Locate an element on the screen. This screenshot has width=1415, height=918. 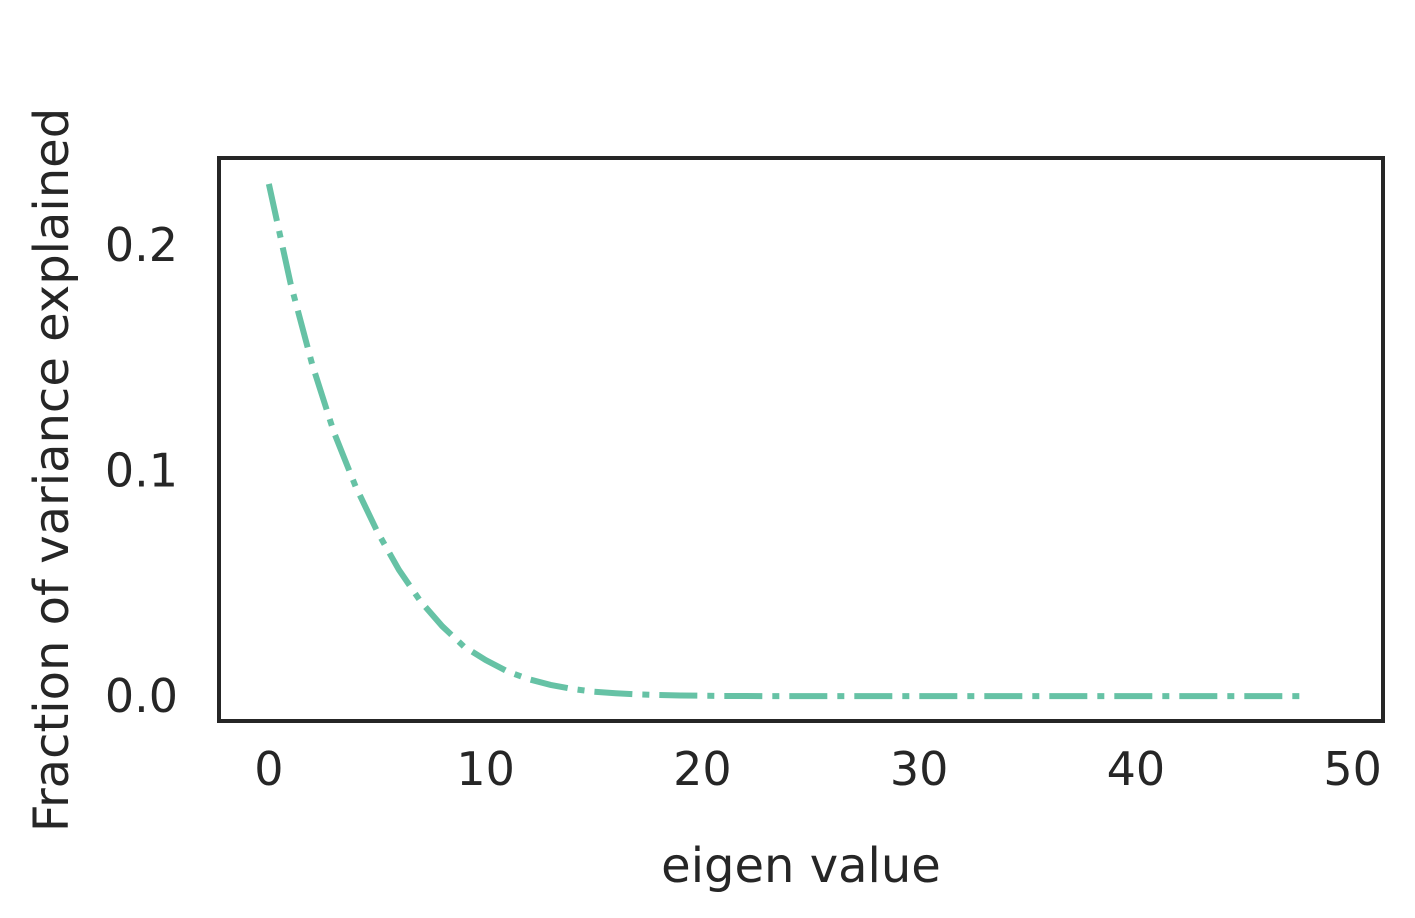
y-tick-label: 0.0 is located at coordinates (141, 696).